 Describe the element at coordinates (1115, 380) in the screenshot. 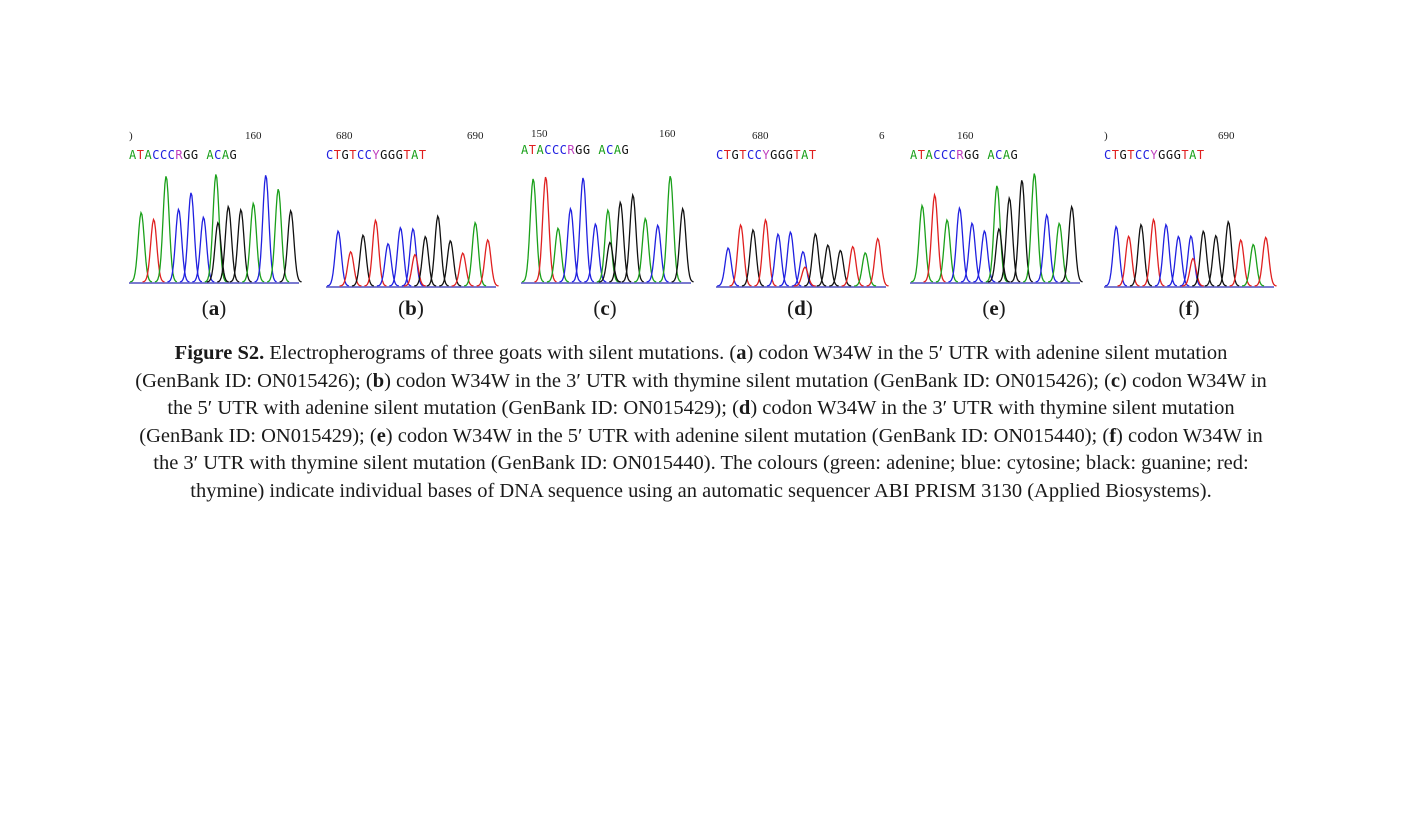

I see `caption-letter: c` at that location.